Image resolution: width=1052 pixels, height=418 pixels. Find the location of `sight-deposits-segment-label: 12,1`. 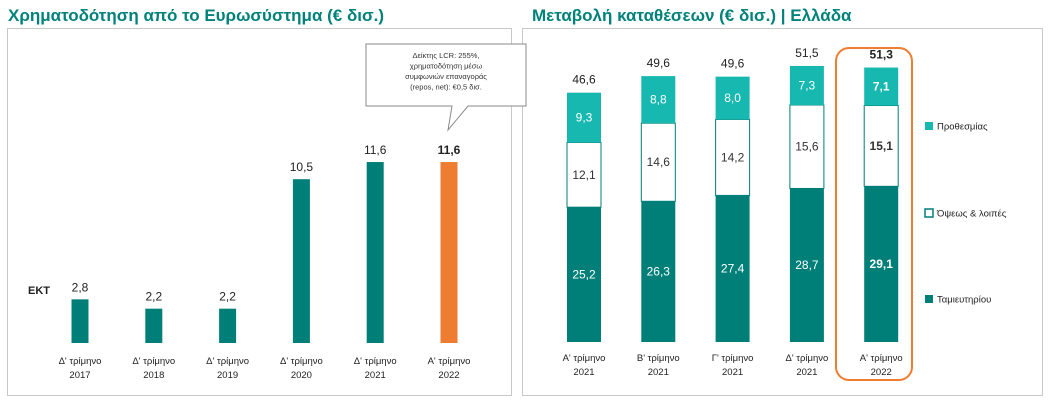

sight-deposits-segment-label: 12,1 is located at coordinates (584, 175).